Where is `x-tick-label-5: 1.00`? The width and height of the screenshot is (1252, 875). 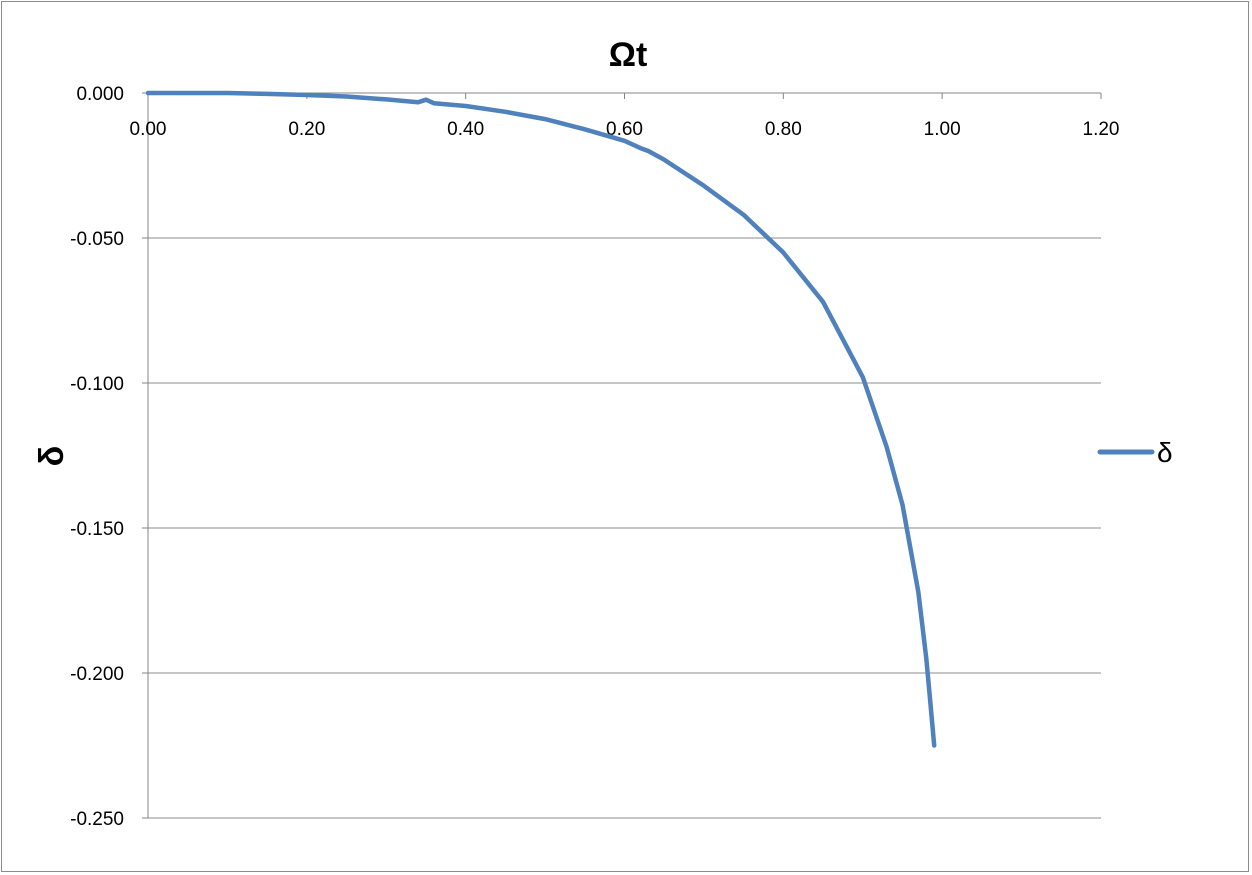 x-tick-label-5: 1.00 is located at coordinates (942, 129).